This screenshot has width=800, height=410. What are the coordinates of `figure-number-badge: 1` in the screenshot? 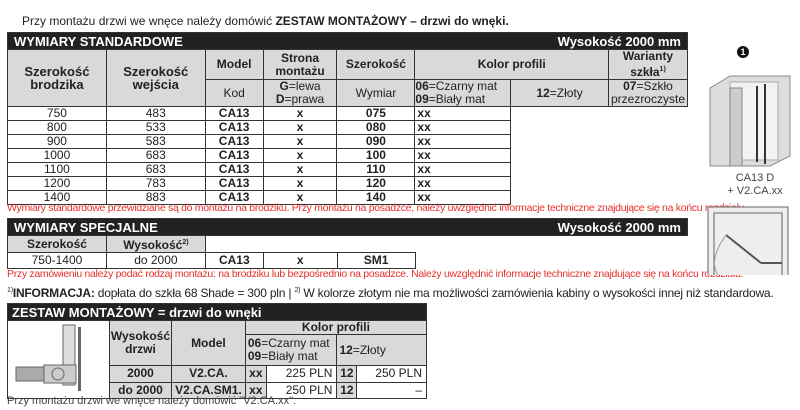 It's located at (743, 52).